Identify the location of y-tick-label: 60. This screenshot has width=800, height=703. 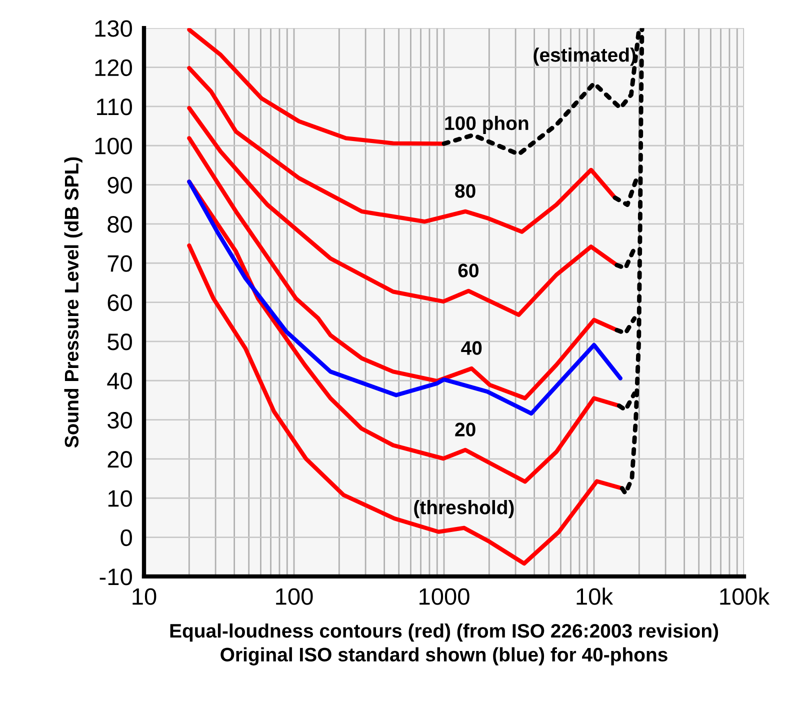
(120, 303).